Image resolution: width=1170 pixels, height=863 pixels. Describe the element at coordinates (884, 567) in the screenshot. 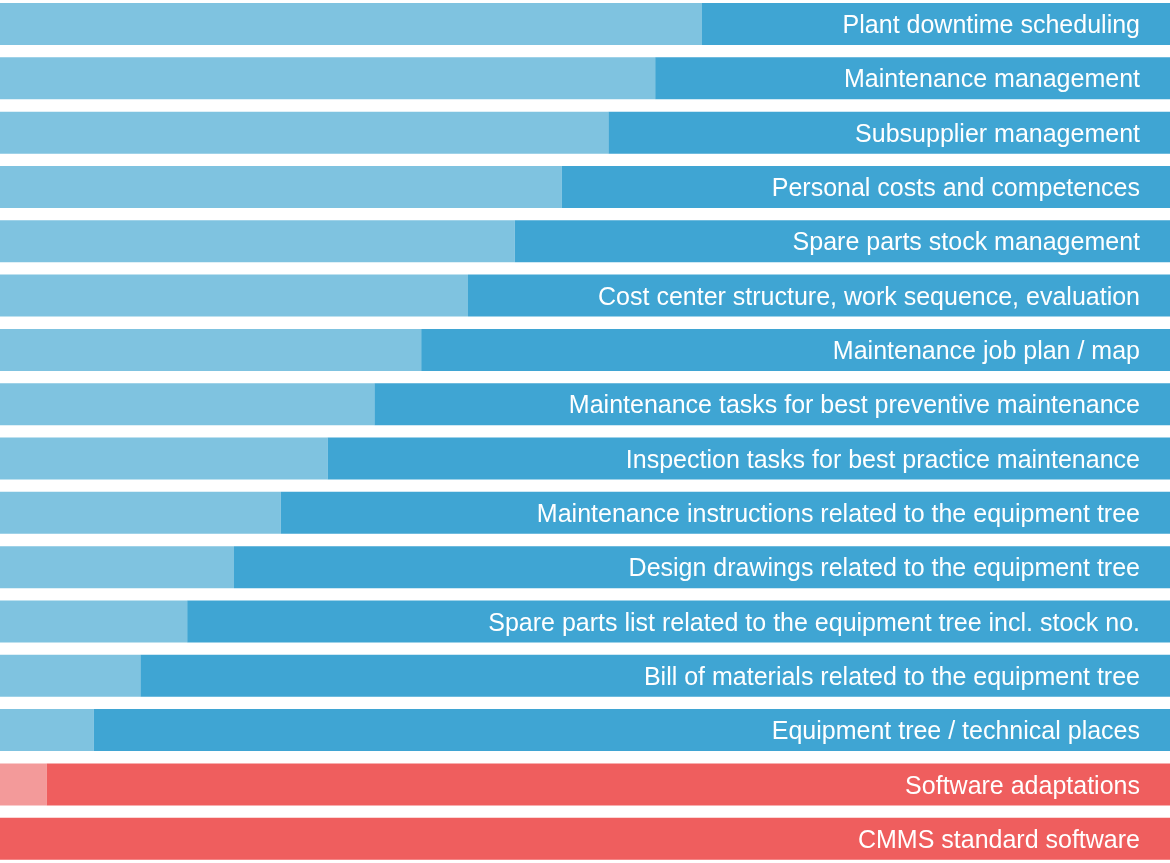

I see `y-tick-label: Design drawings related to the equipment tree` at that location.